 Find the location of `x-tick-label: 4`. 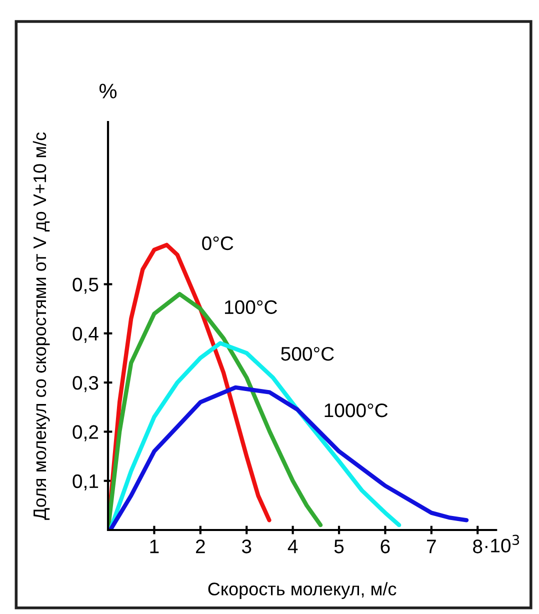

x-tick-label: 4 is located at coordinates (293, 547).